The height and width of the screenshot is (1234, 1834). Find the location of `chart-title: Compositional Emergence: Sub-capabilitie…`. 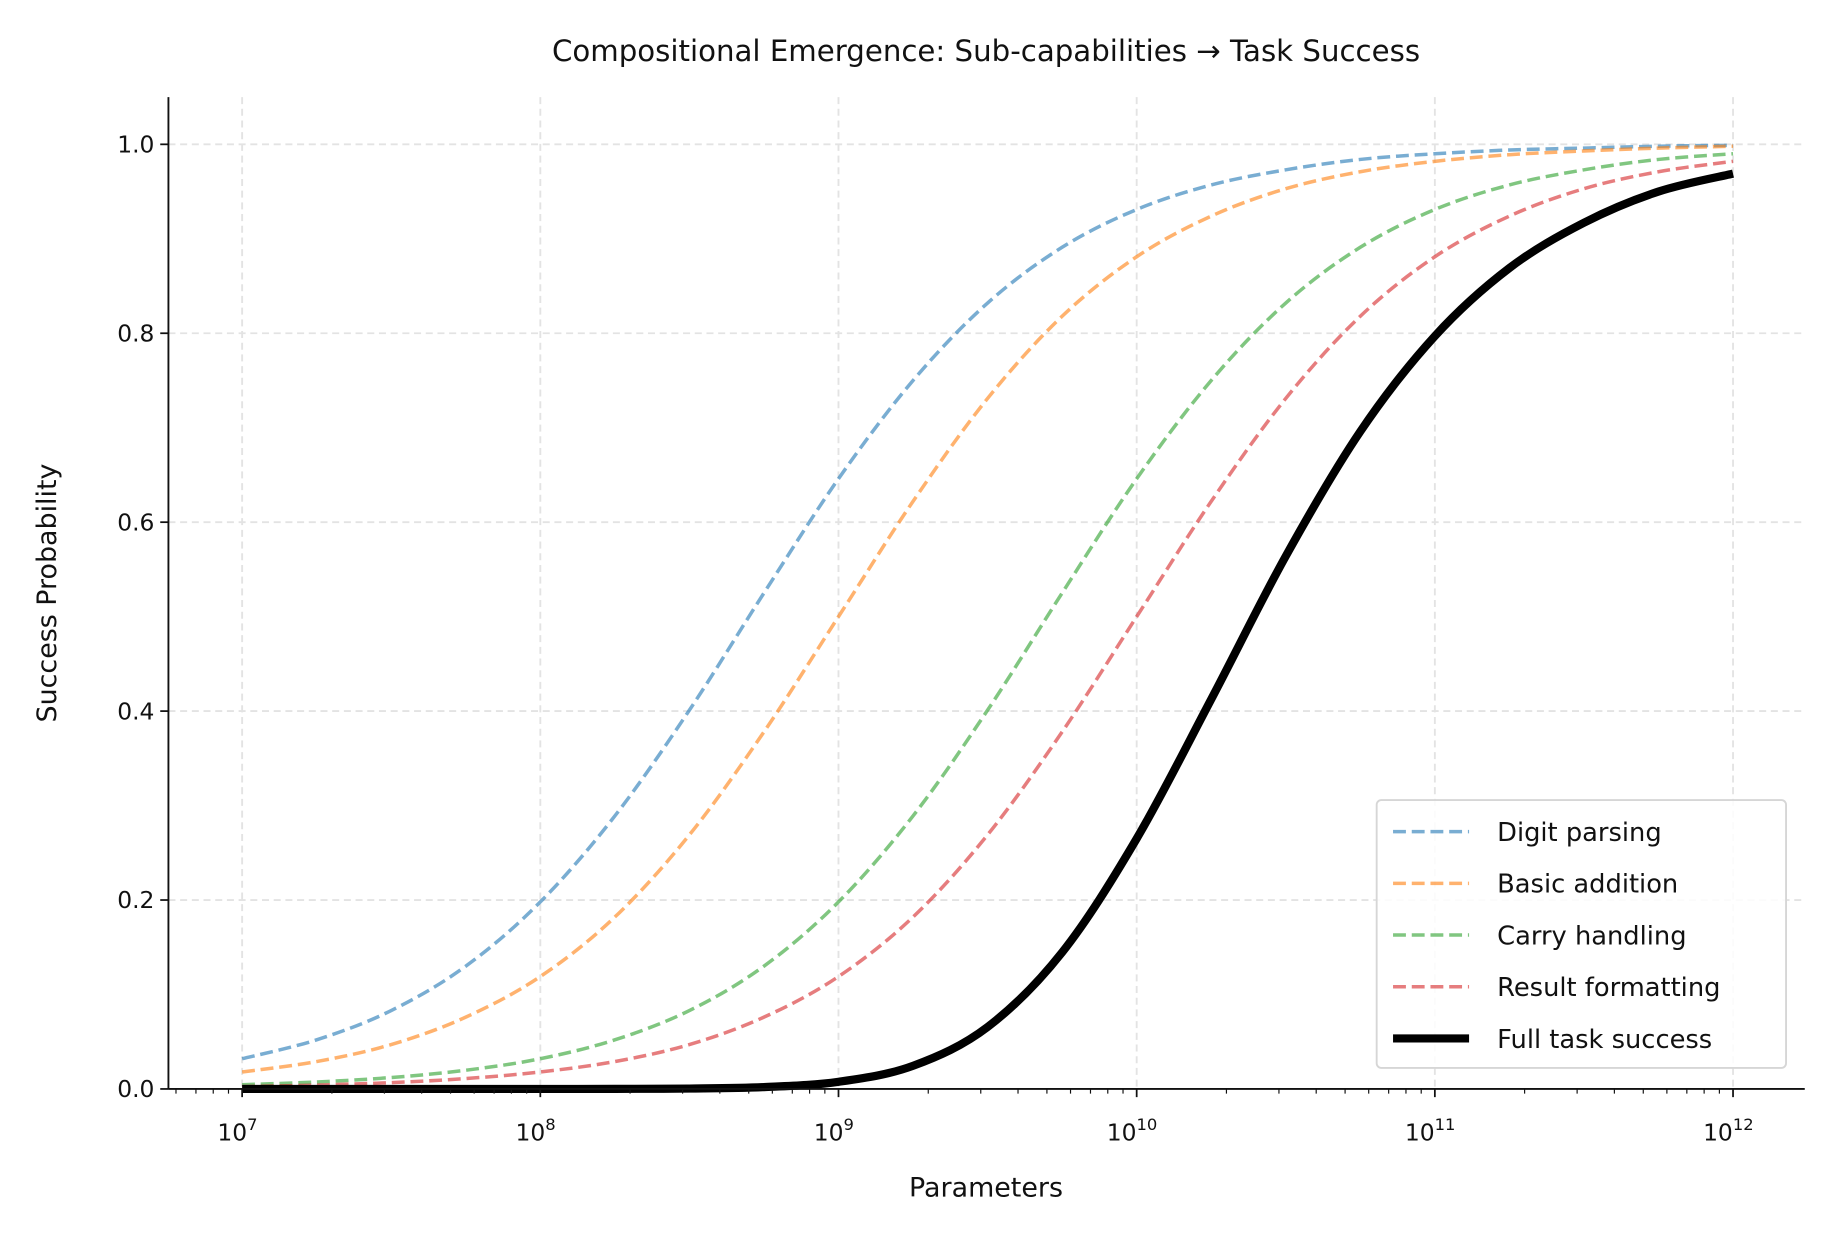

chart-title: Compositional Emergence: Sub-capabilitie… is located at coordinates (986, 51).